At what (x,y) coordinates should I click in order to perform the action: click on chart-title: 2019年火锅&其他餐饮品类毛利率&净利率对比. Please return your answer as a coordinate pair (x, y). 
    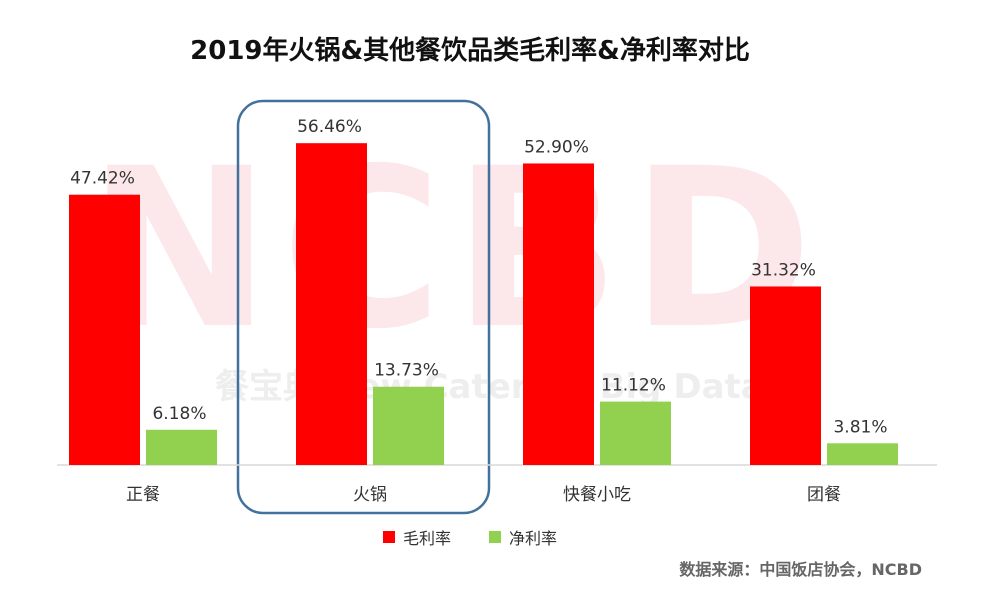
    Looking at the image, I should click on (470, 51).